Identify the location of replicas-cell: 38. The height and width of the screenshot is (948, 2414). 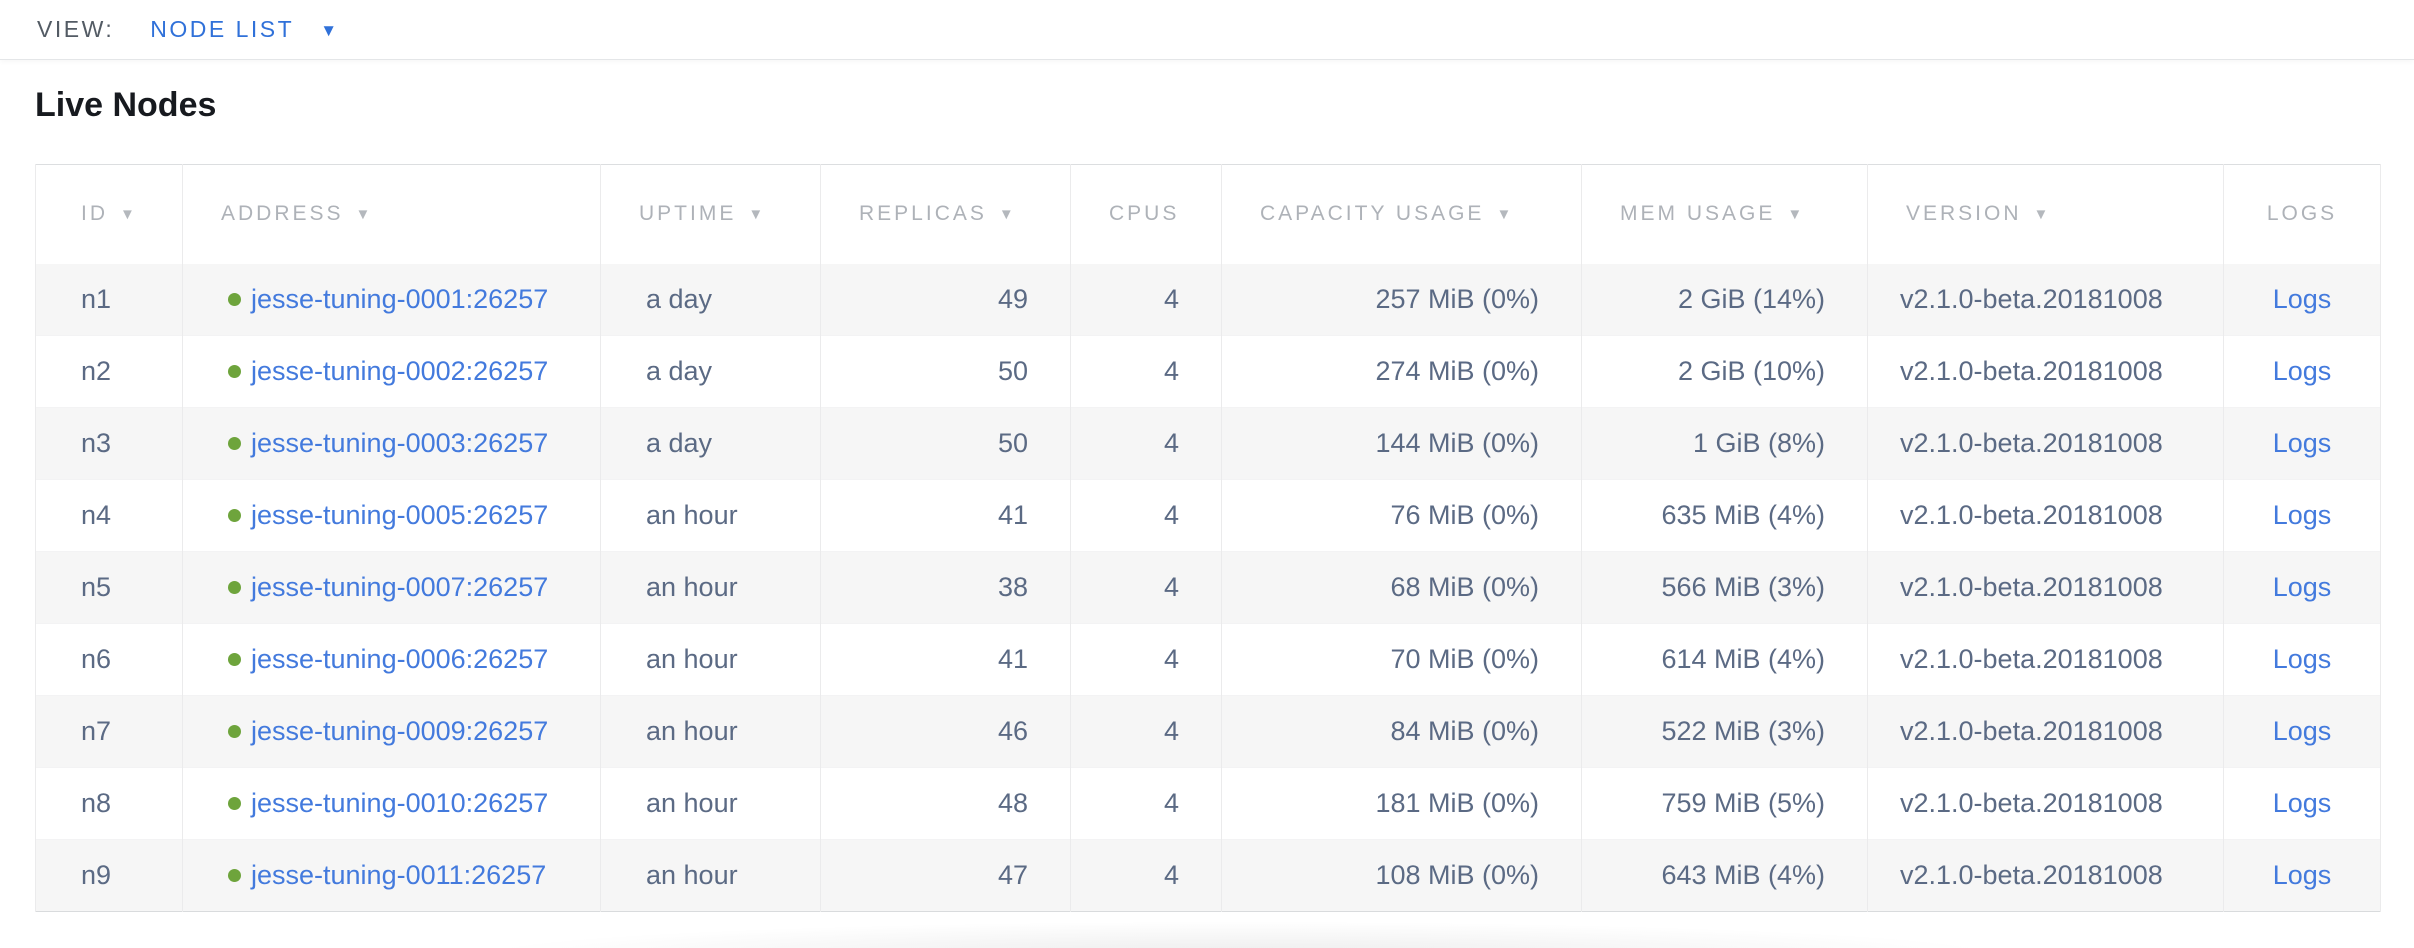
(945, 587).